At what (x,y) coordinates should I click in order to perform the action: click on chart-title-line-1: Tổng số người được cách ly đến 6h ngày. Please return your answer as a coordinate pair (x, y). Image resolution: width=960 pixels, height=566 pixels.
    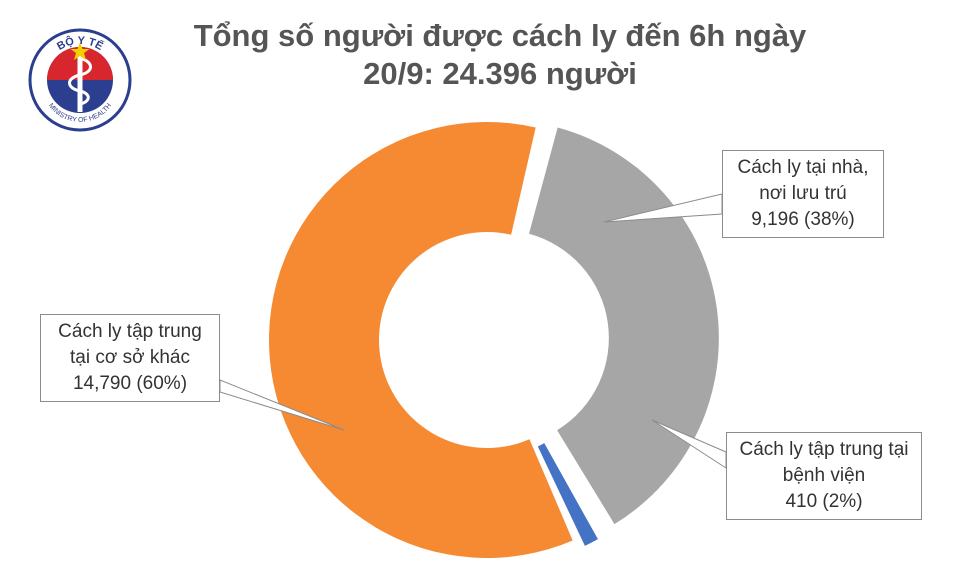
    Looking at the image, I should click on (500, 35).